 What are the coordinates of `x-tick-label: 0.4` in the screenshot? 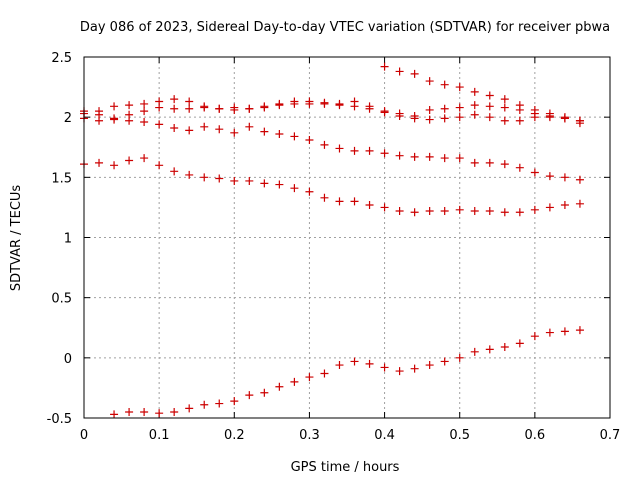 It's located at (384, 435).